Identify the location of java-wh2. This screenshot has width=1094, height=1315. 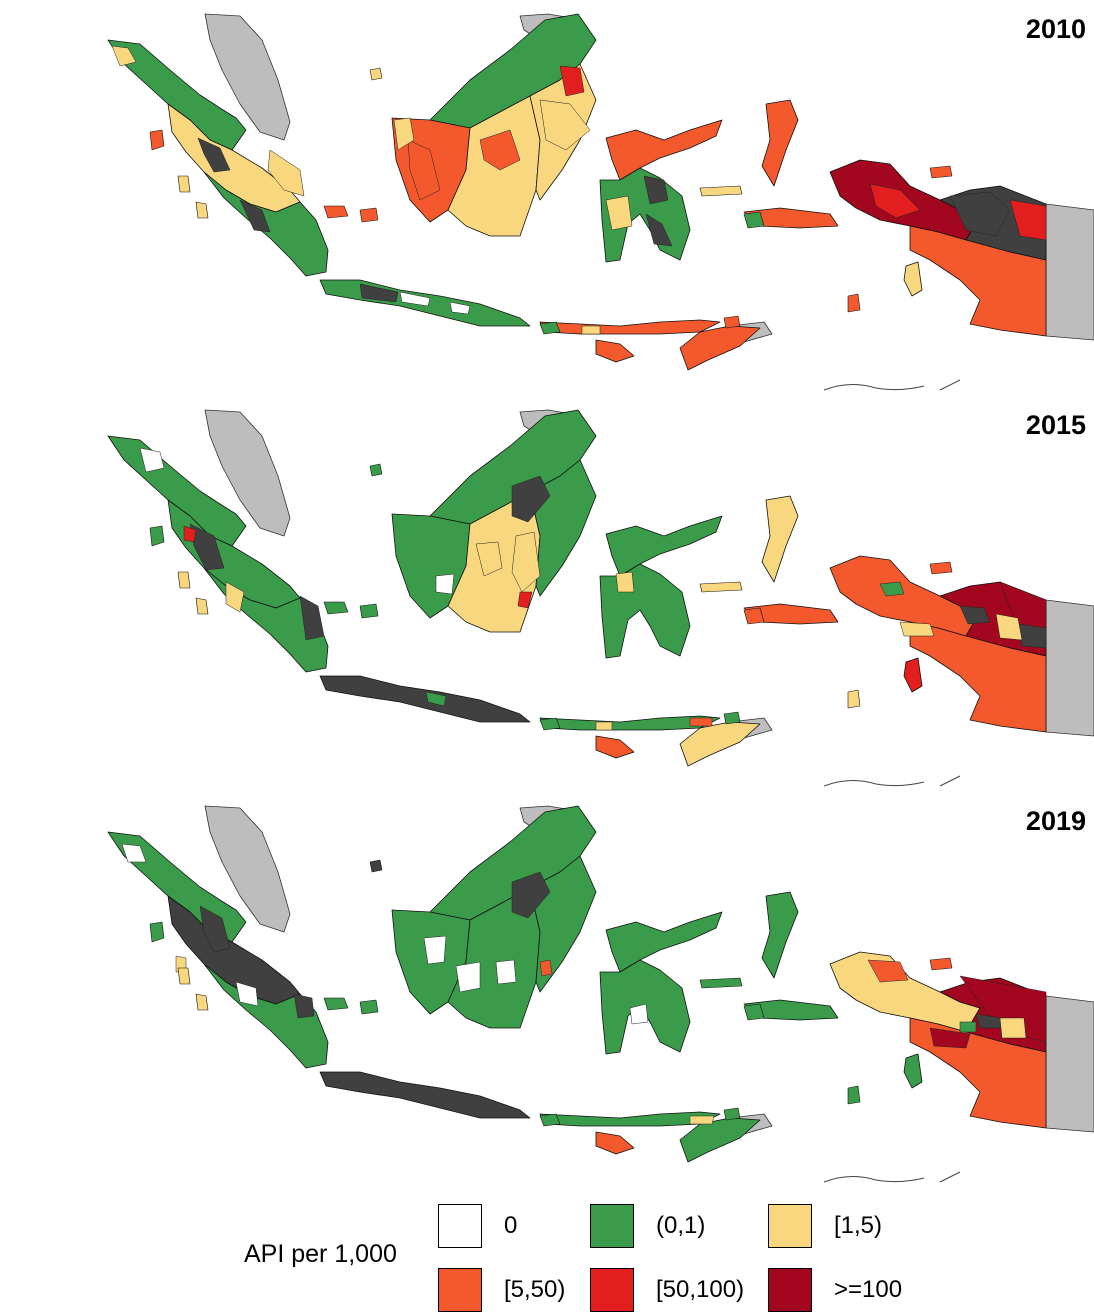
(460, 308).